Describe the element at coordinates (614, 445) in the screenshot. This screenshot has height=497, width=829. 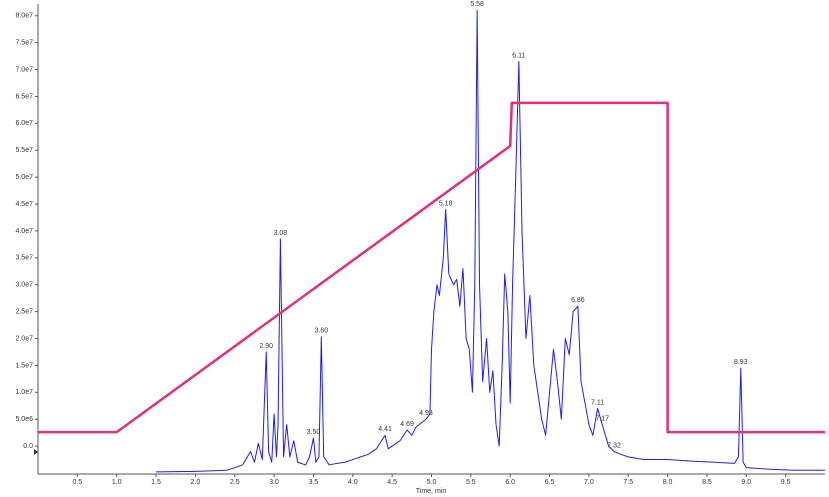
I see `peak-label: 7.32` at that location.